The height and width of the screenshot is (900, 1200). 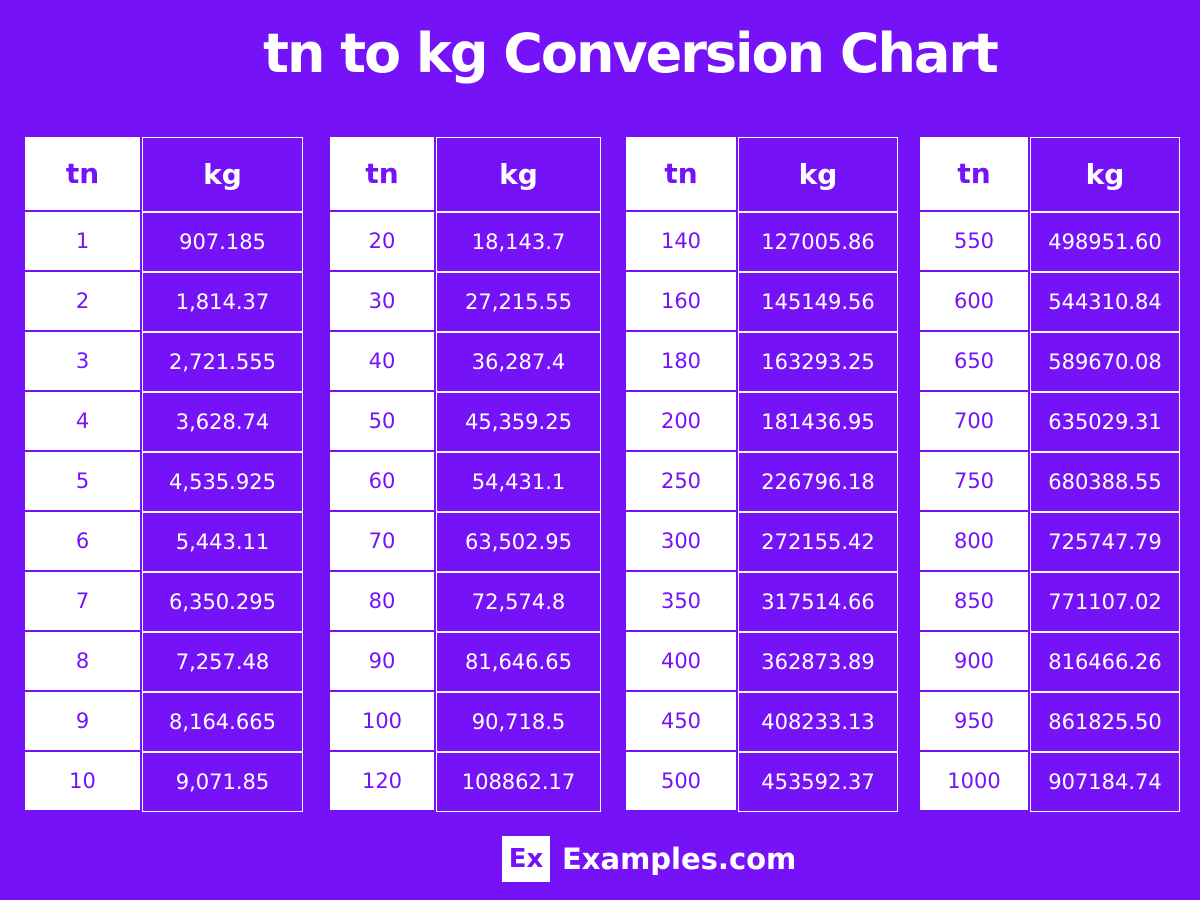 What do you see at coordinates (681, 722) in the screenshot?
I see `table-cell: 450` at bounding box center [681, 722].